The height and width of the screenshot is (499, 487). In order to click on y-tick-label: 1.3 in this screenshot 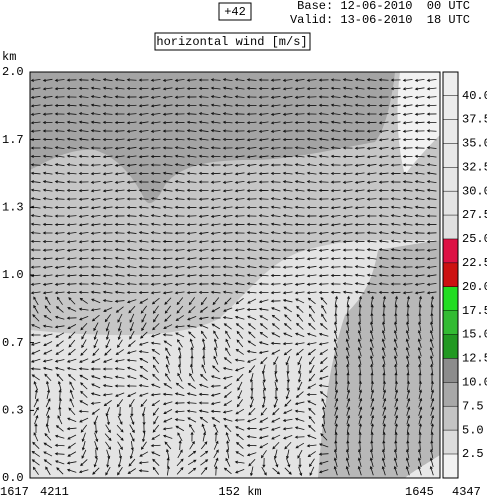, I will do `click(13, 208)`.